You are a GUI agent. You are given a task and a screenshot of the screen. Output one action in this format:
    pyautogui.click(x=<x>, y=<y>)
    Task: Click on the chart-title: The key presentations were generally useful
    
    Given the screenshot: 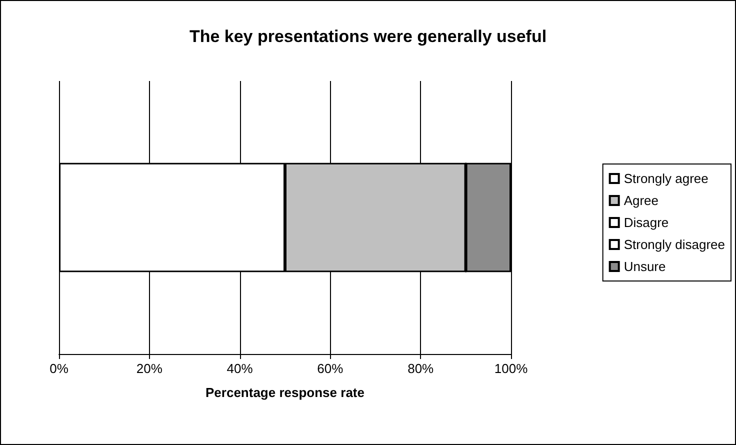 What is the action you would take?
    pyautogui.click(x=368, y=36)
    